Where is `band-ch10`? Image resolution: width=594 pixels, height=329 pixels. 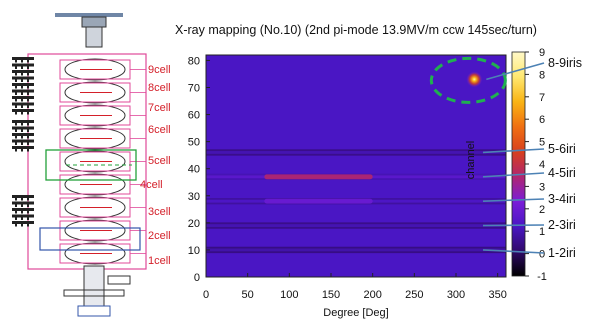 band-ch10 is located at coordinates (356, 250).